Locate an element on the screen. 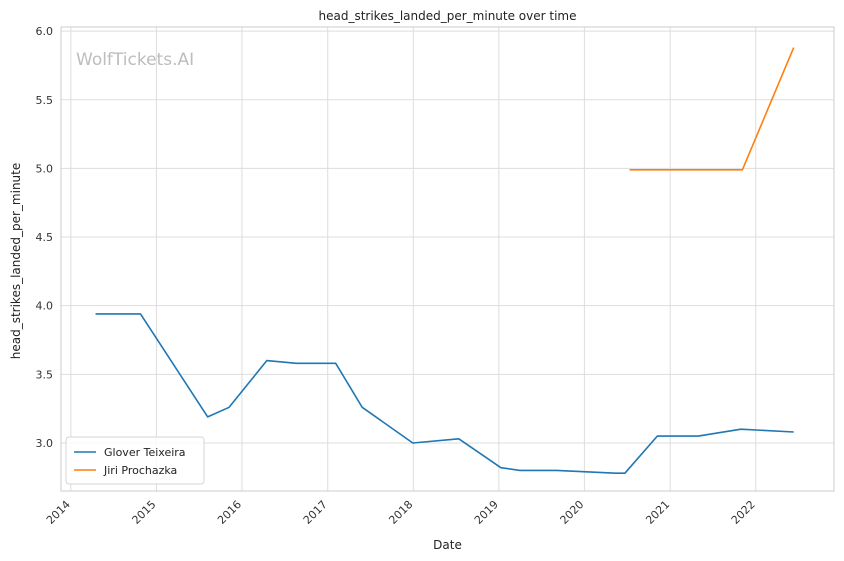 This screenshot has width=844, height=561. x-tick-label: 2015 is located at coordinates (144, 512).